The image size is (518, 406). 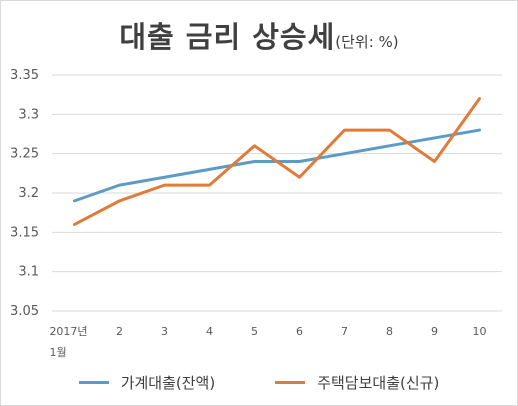 I want to click on y-tick-label-0: 3.05, so click(x=24, y=311).